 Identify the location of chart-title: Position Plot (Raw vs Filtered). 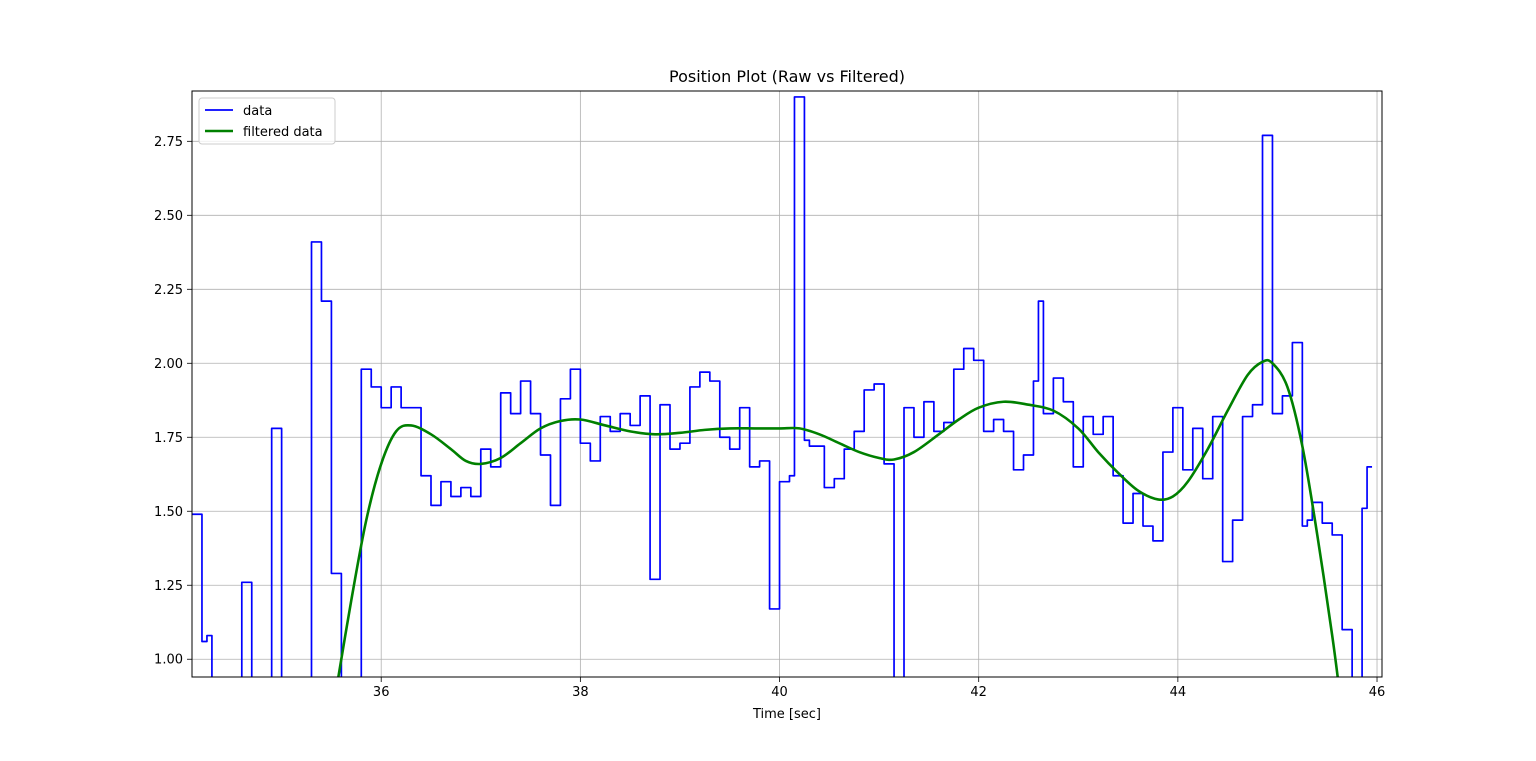
(787, 76).